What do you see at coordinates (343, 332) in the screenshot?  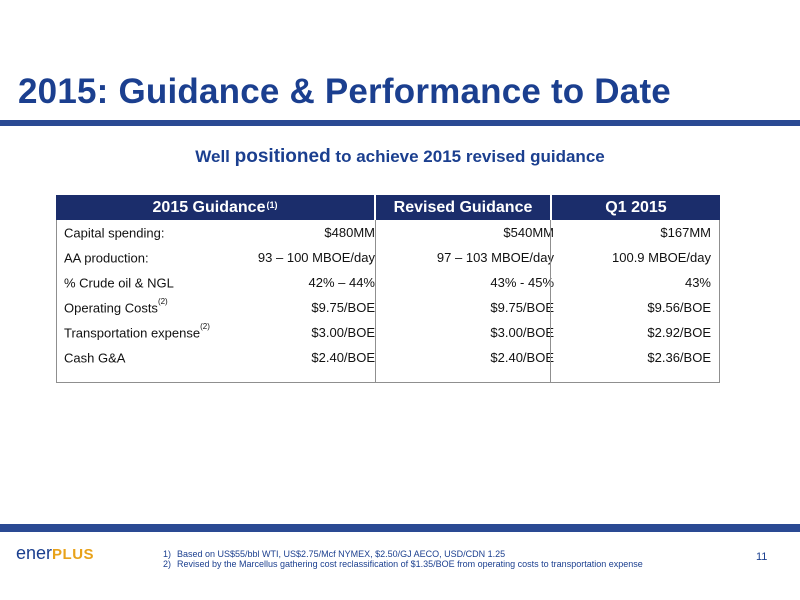 I see `cell-guidance: $3.00/BOE` at bounding box center [343, 332].